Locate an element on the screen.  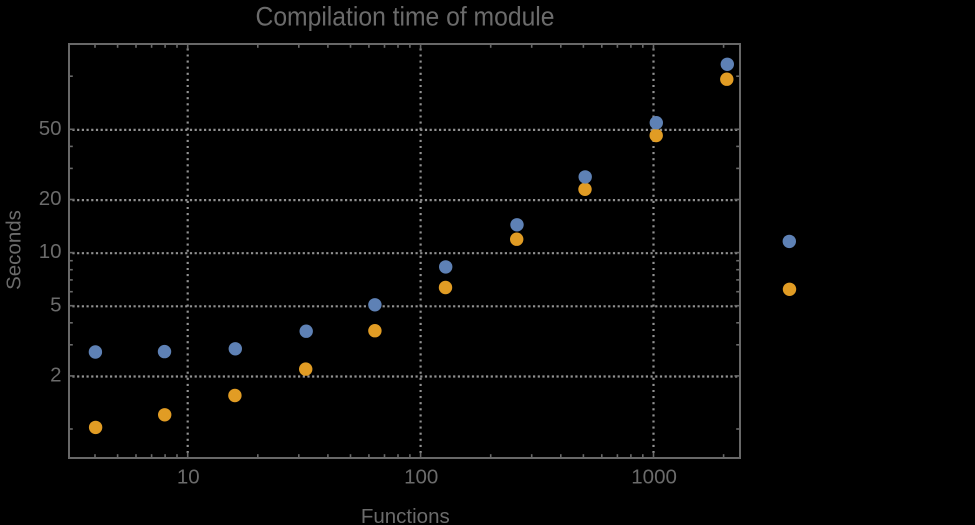
svg-text: 20 is located at coordinates (50, 198).